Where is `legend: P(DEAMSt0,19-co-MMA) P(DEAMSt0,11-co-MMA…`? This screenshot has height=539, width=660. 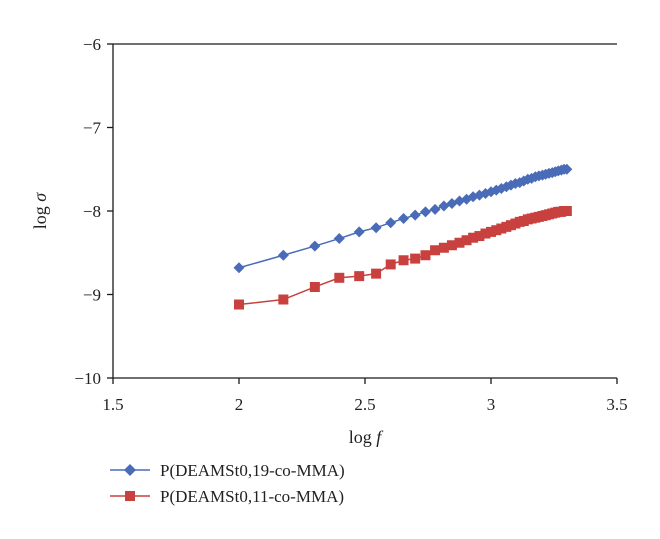
legend: P(DEAMSt0,19-co-MMA) P(DEAMSt0,11-co-MMA… is located at coordinates (227, 483).